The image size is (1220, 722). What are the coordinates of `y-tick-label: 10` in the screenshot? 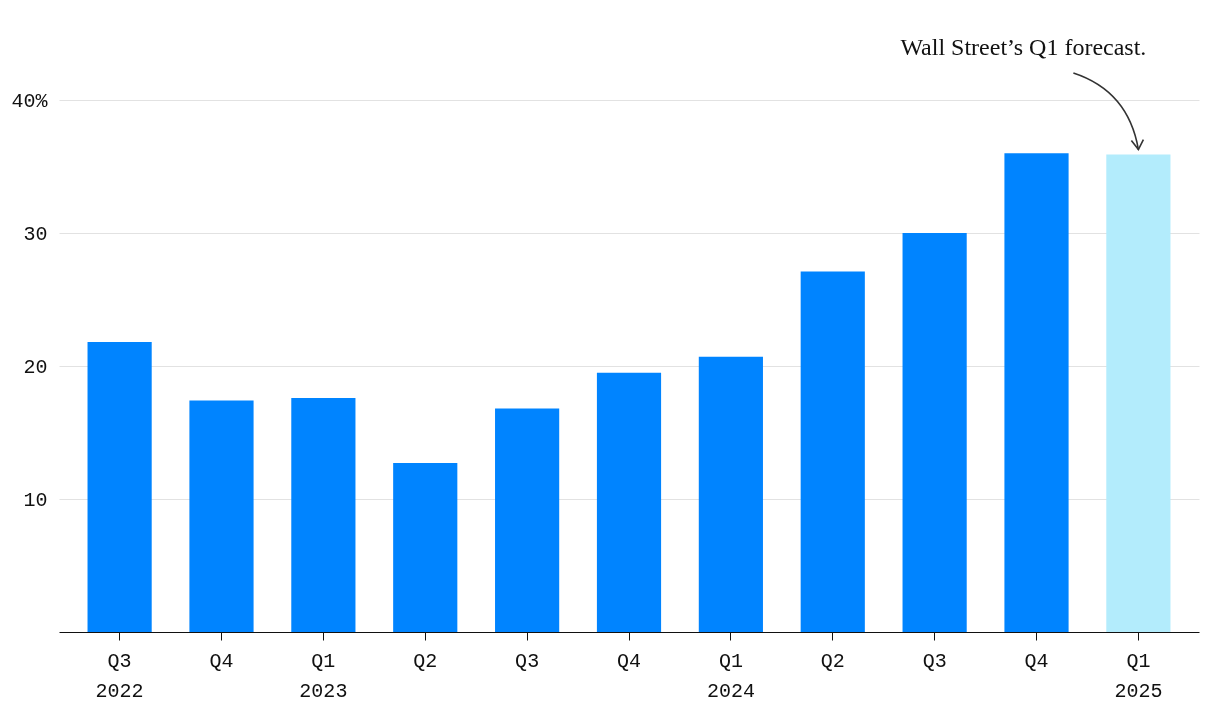 It's located at (35, 500).